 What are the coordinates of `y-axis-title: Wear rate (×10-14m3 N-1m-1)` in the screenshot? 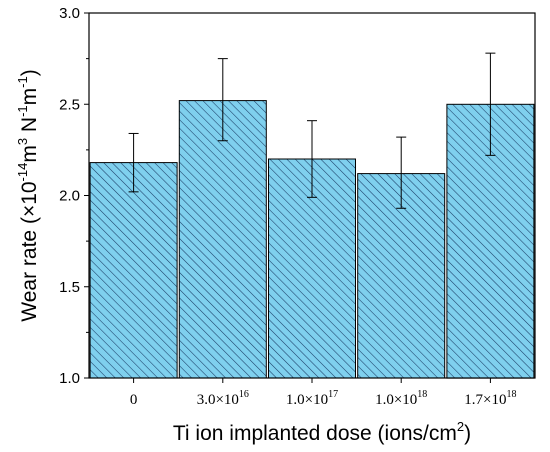 It's located at (28, 195).